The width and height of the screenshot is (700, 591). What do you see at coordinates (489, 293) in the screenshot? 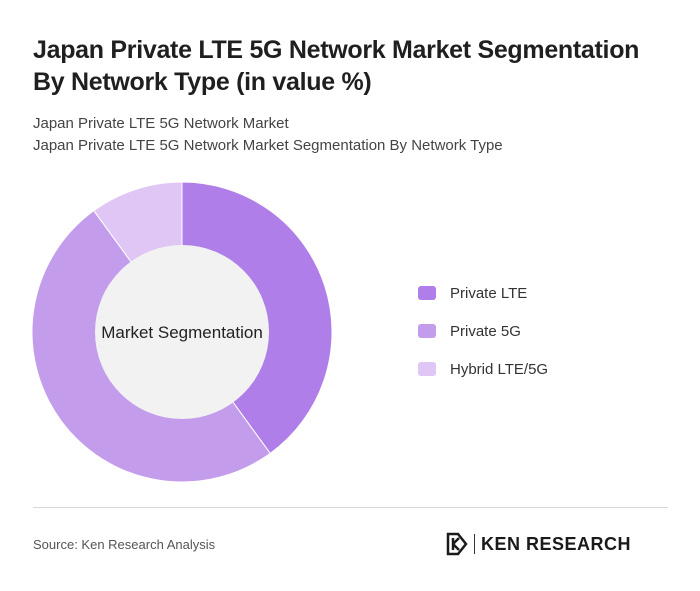
I see `legend-label-private-lte: Private LTE` at bounding box center [489, 293].